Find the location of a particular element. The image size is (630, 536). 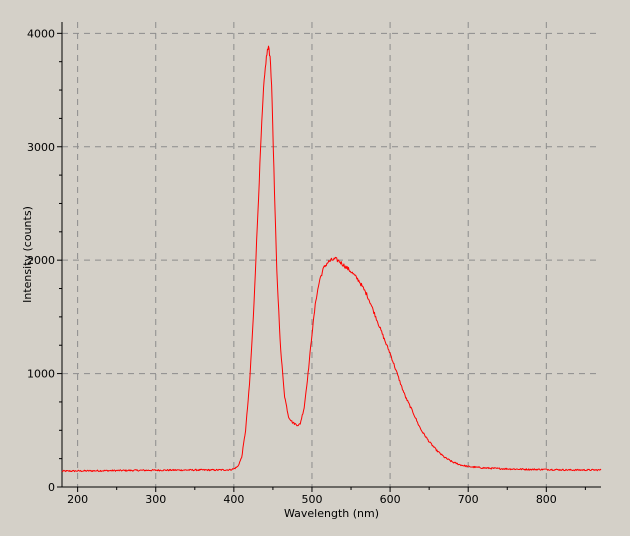

y-tick-label: 2000 is located at coordinates (41, 260).